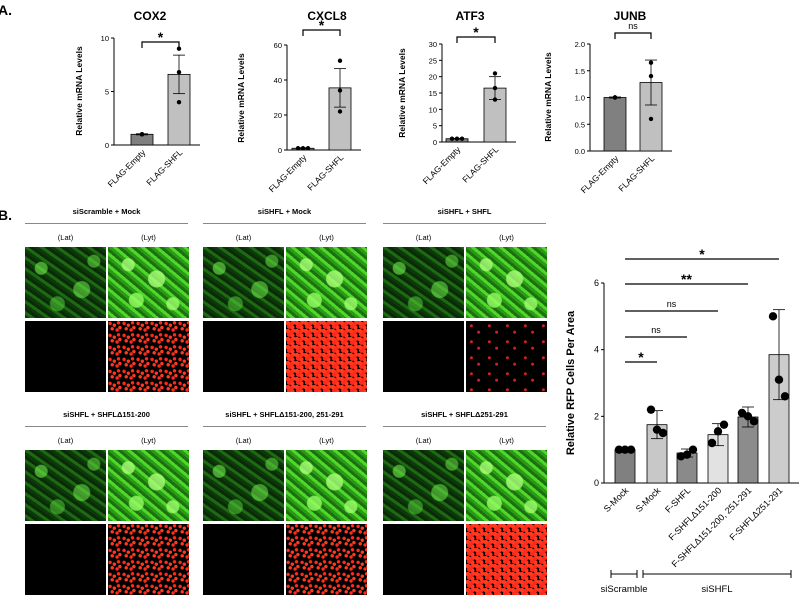 The height and width of the screenshot is (601, 800). I want to click on y-tick-label: 6, so click(596, 283).